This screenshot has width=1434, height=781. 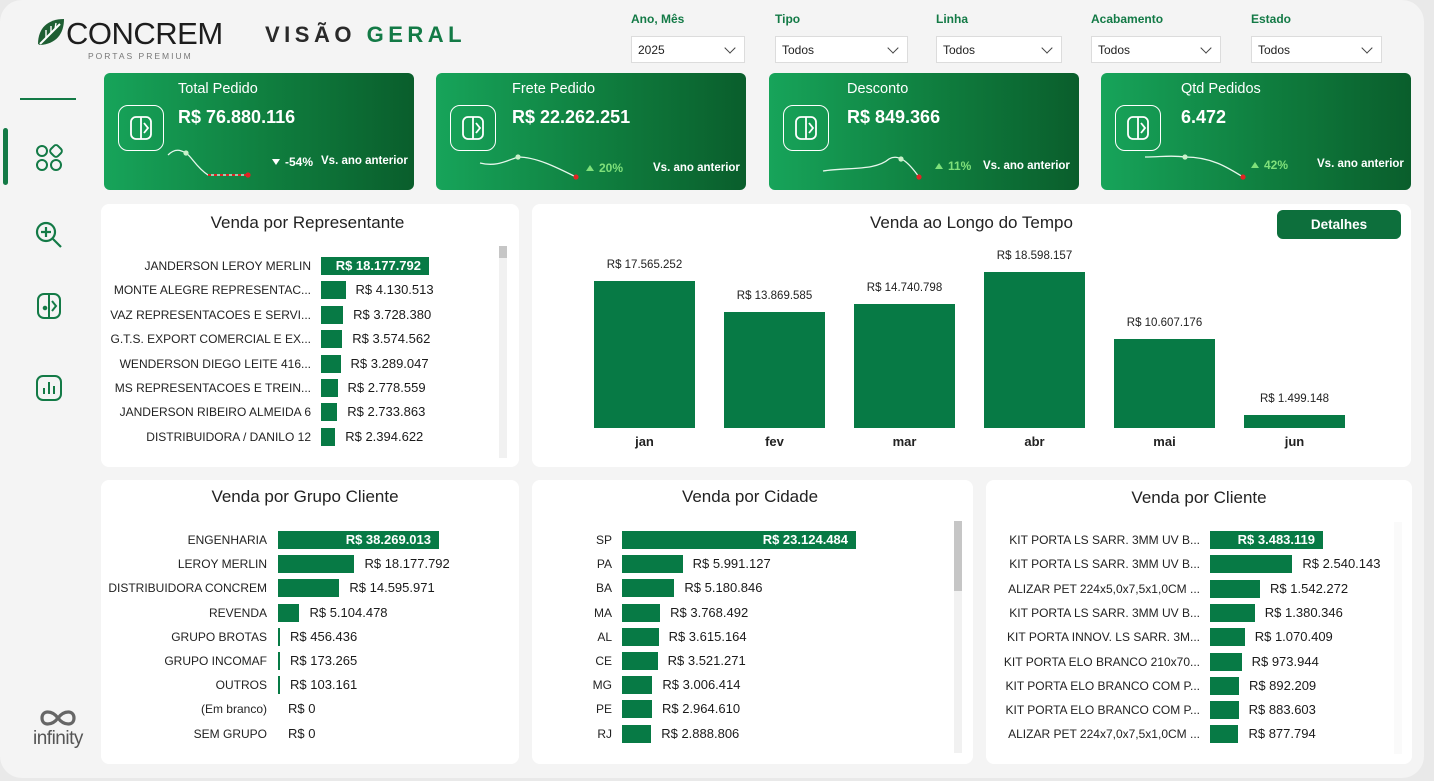 What do you see at coordinates (215, 661) in the screenshot?
I see `grupo-row-label: GRUPO INCOMAF` at bounding box center [215, 661].